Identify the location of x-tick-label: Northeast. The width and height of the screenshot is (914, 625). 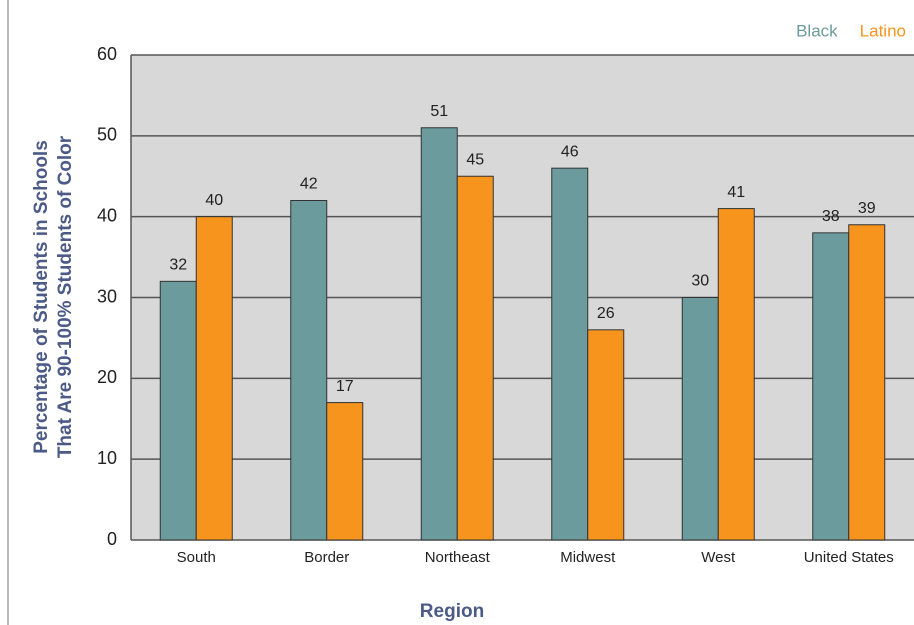
(458, 557).